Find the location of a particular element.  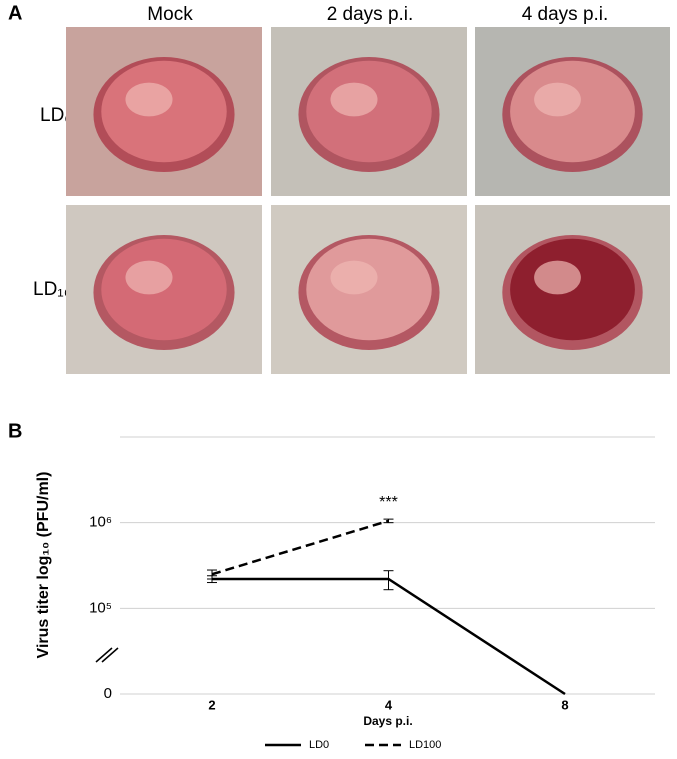

row-label: LD₀ is located at coordinates (56, 115).